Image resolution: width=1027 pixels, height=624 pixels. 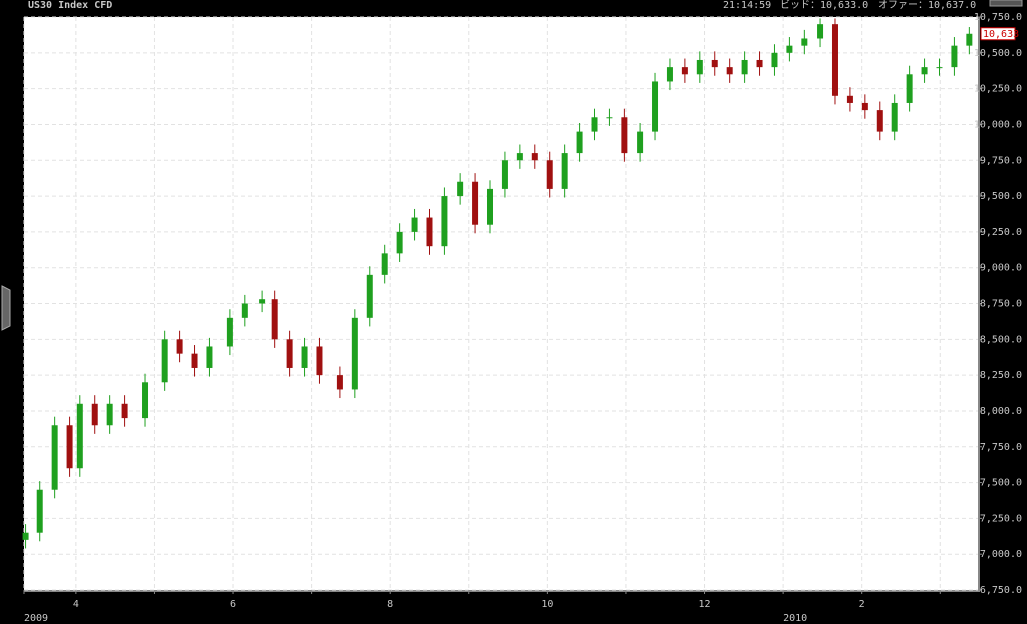 I want to click on x-tick-label: 4, so click(x=76, y=604).